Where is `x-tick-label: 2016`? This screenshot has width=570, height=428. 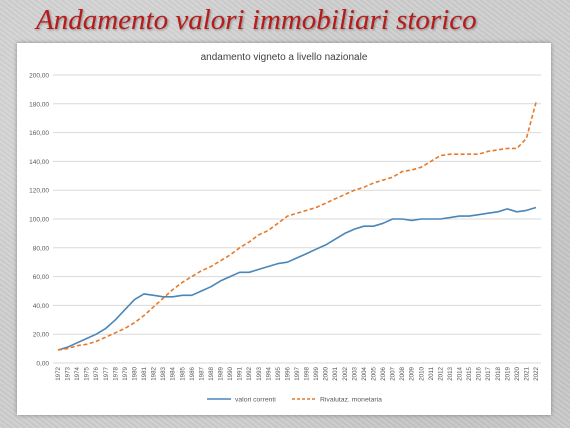
x-tick-label: 2016 is located at coordinates (479, 373).